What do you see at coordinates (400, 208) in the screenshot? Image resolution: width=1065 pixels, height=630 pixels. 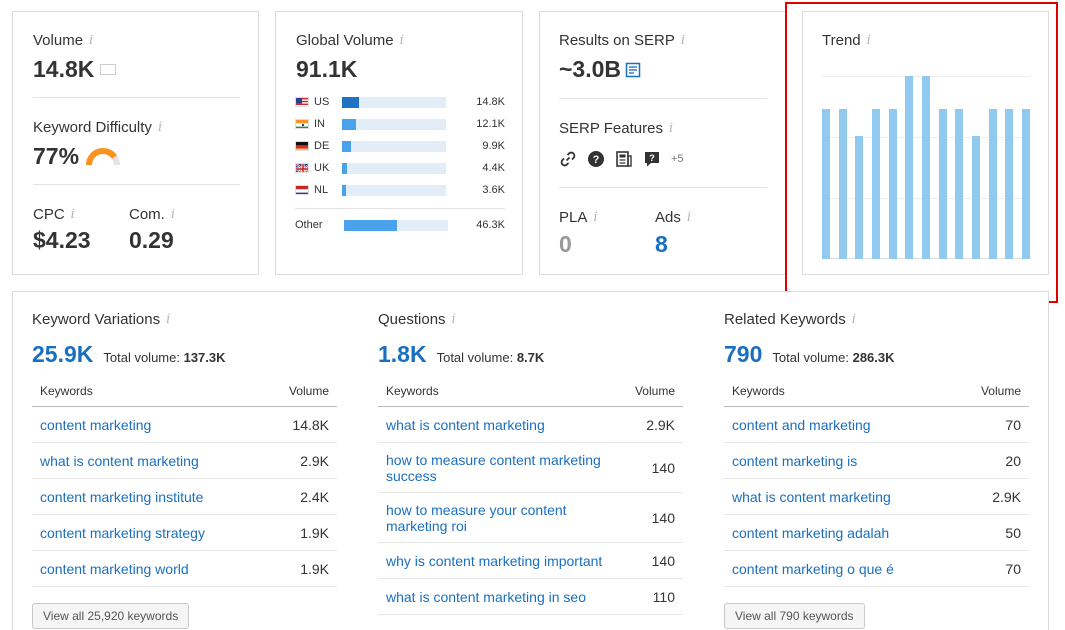 I see `divider` at bounding box center [400, 208].